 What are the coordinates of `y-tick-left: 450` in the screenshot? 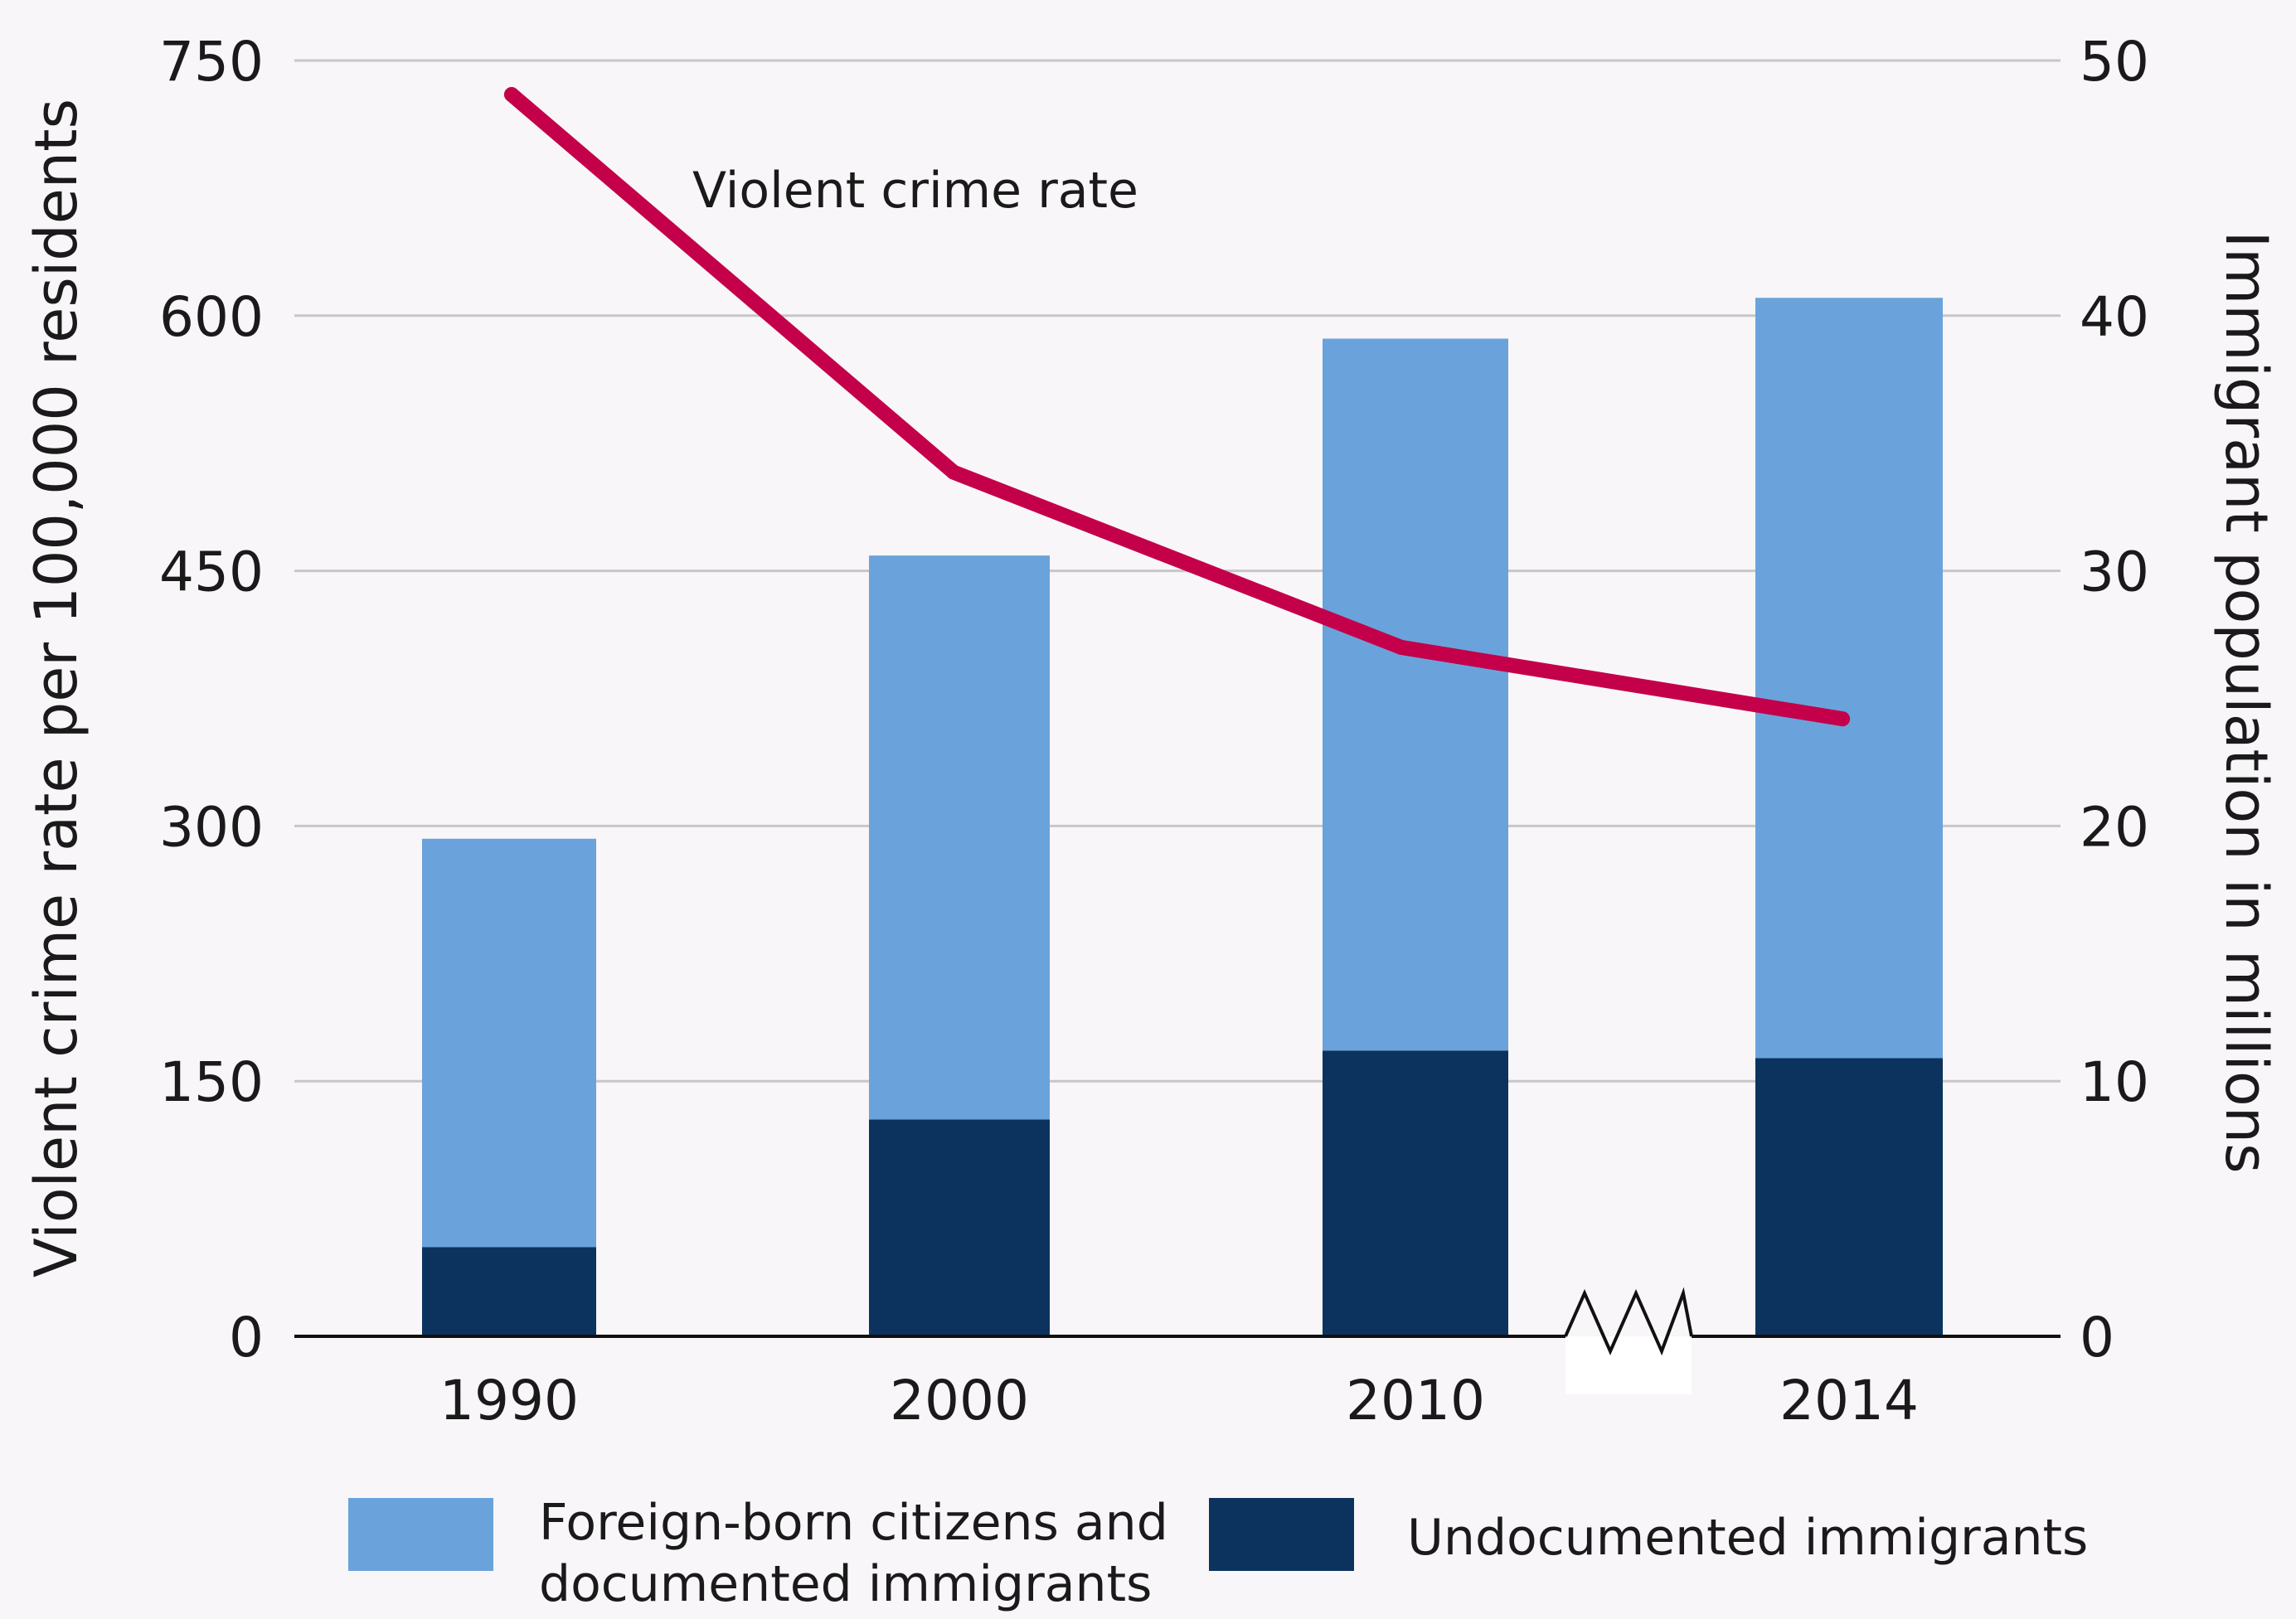 It's located at (211, 572).